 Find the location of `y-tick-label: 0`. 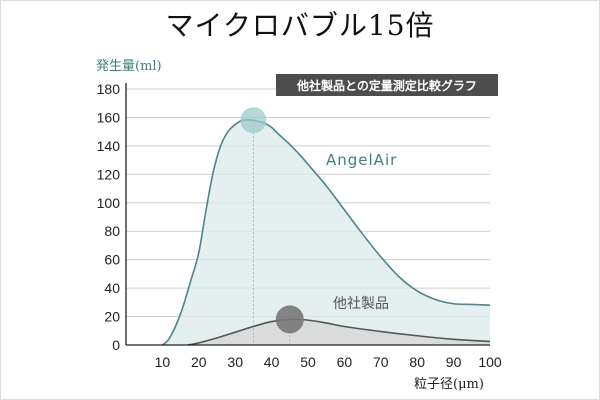

y-tick-label: 0 is located at coordinates (116, 345).